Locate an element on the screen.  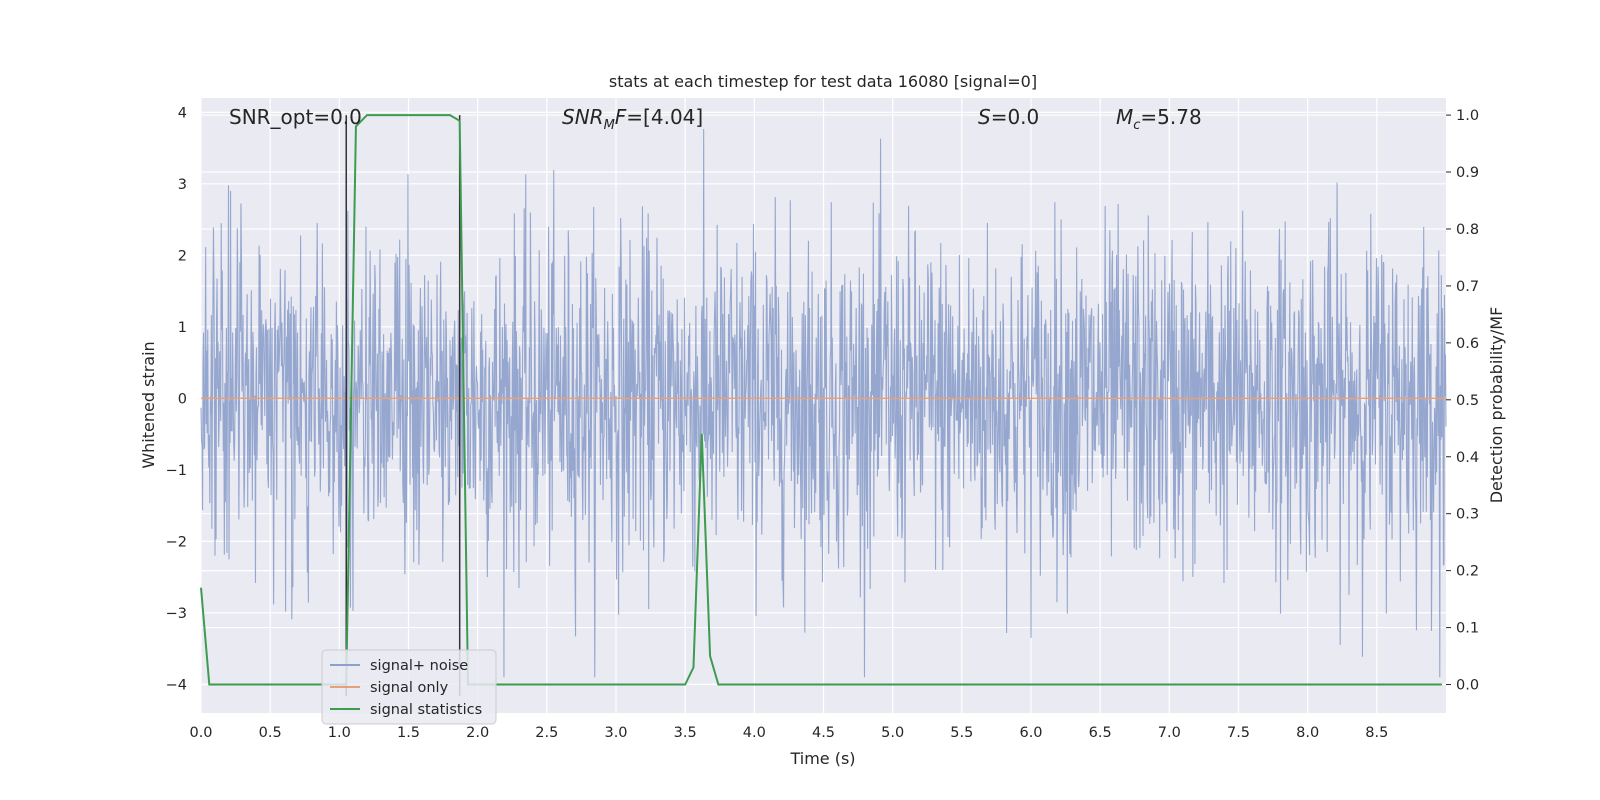
annotation-mc-main: M is located at coordinates (1124, 117).